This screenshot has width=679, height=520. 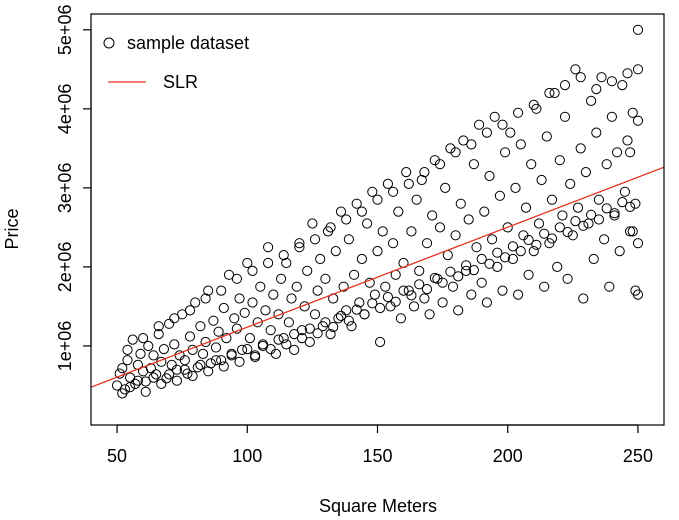 I want to click on x-tick-label: 200, so click(x=508, y=456).